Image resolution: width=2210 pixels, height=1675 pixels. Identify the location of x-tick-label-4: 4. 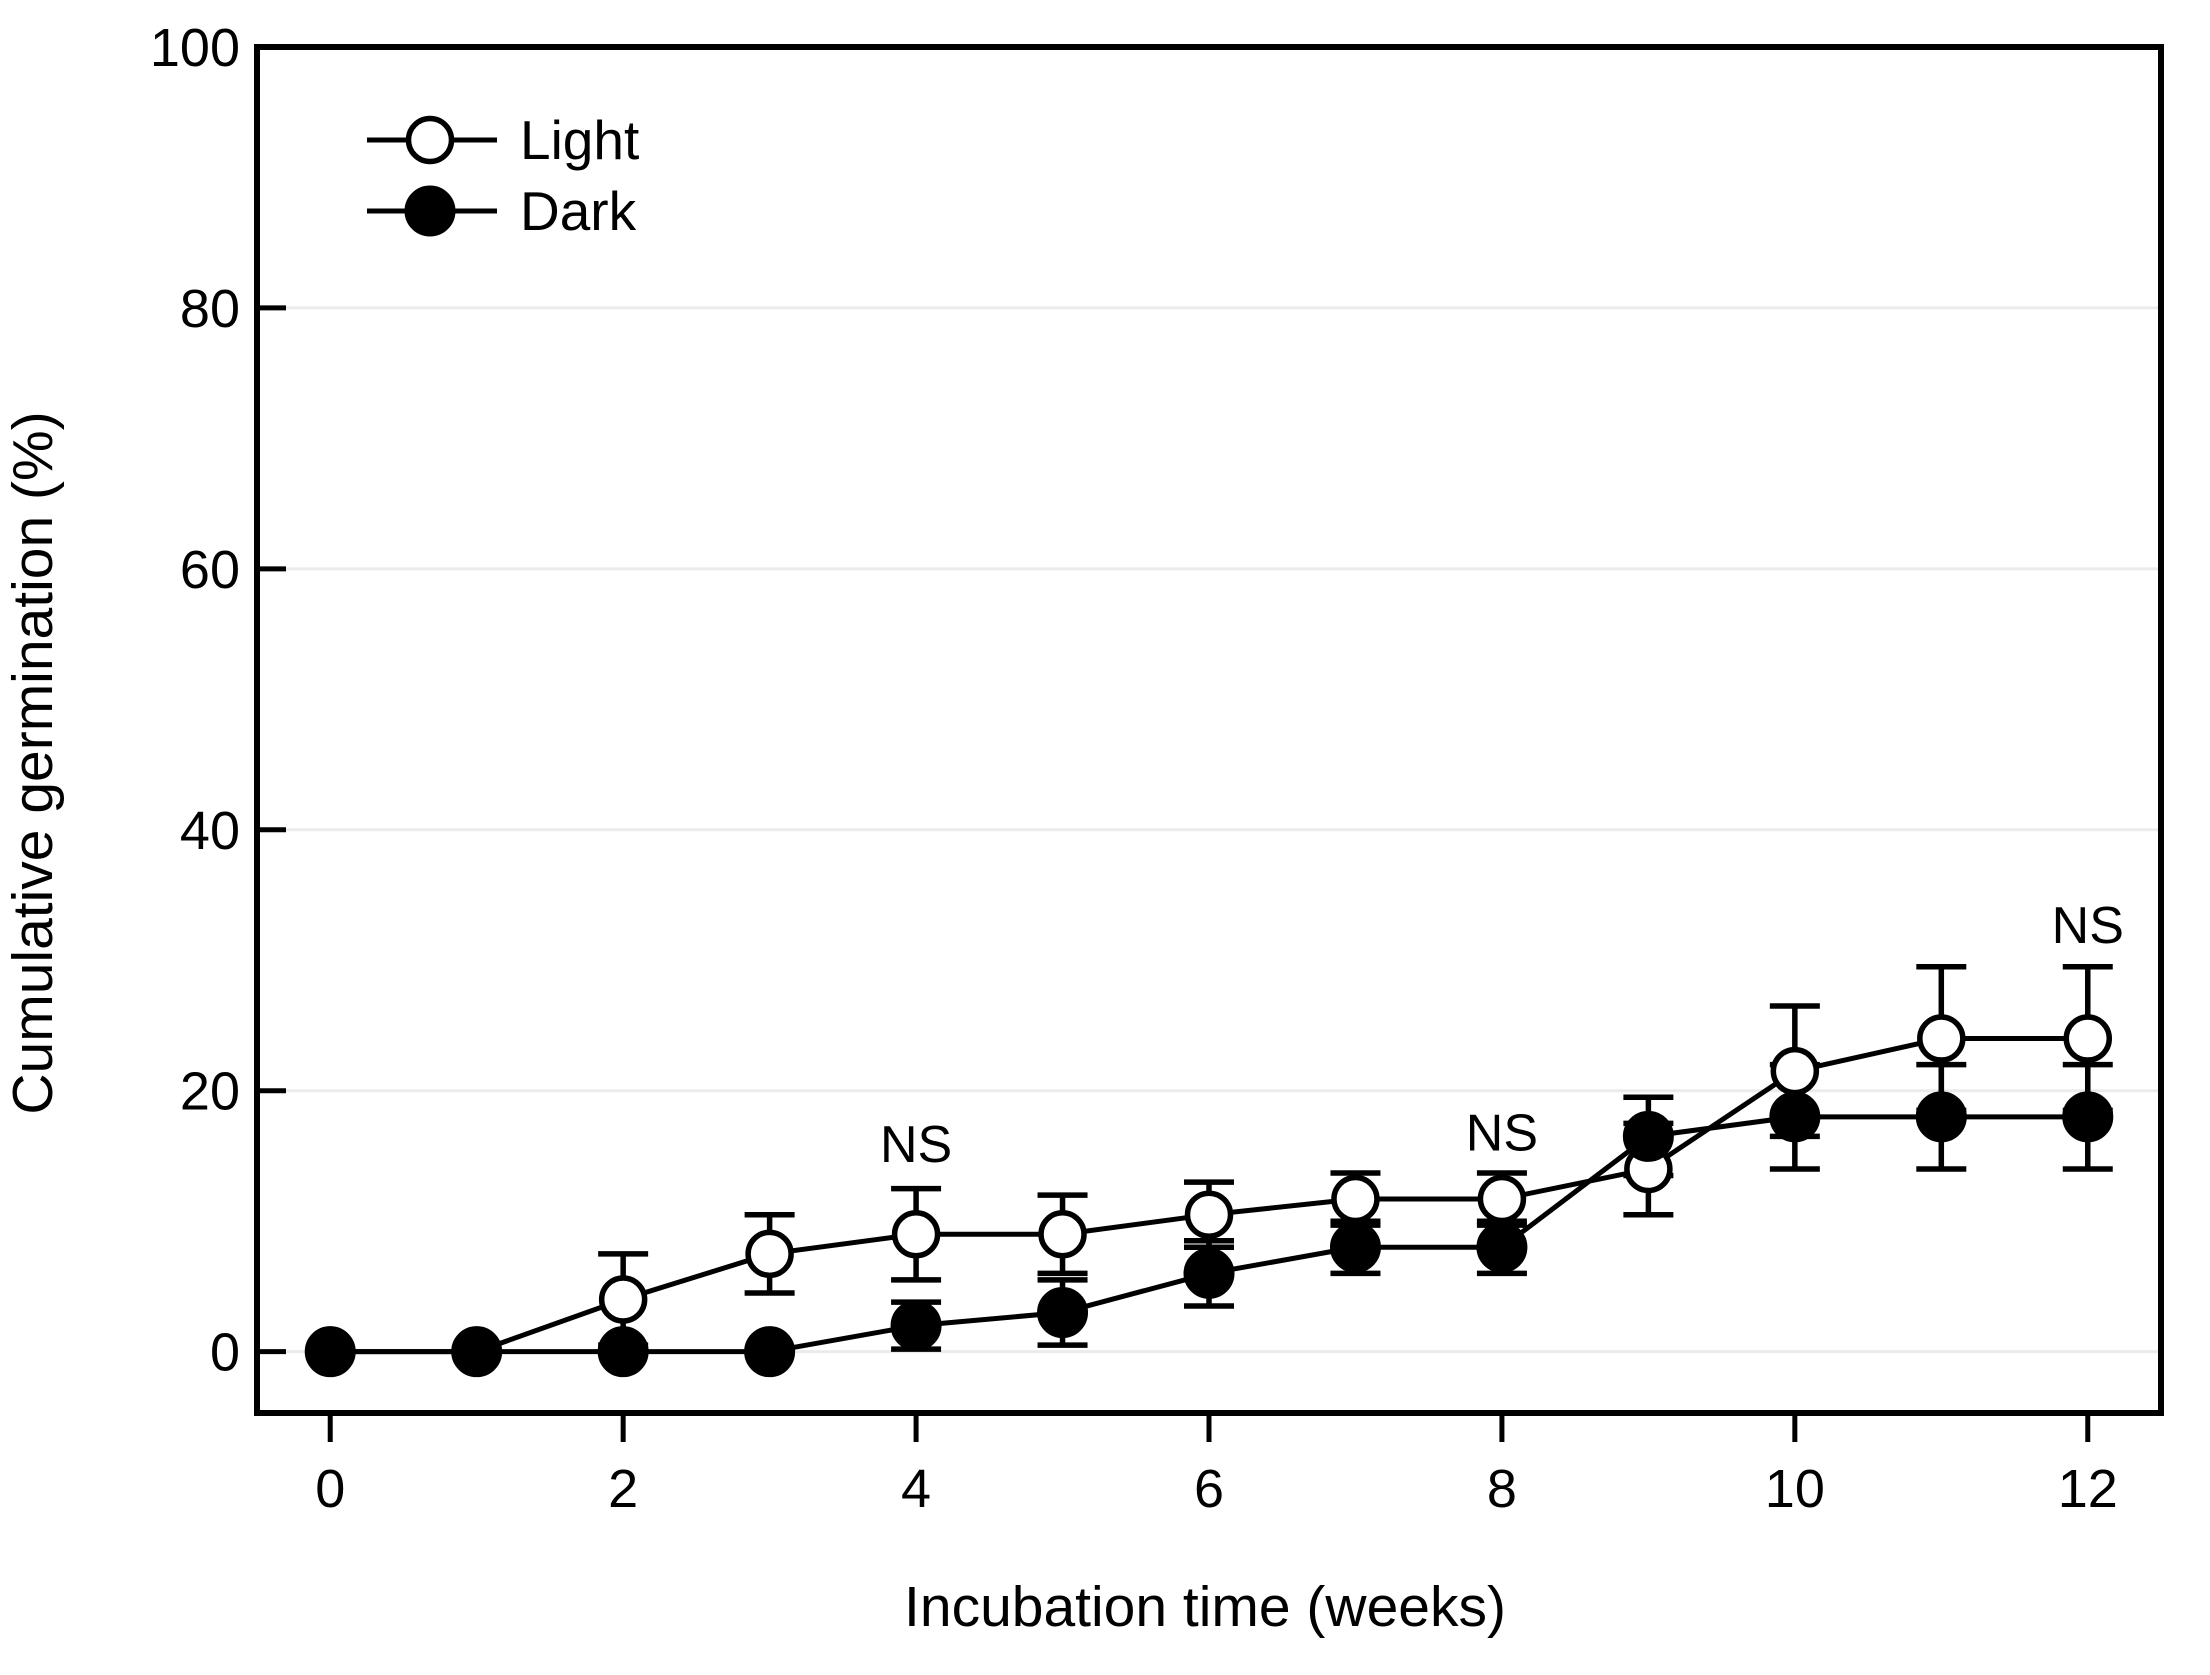
(916, 1489).